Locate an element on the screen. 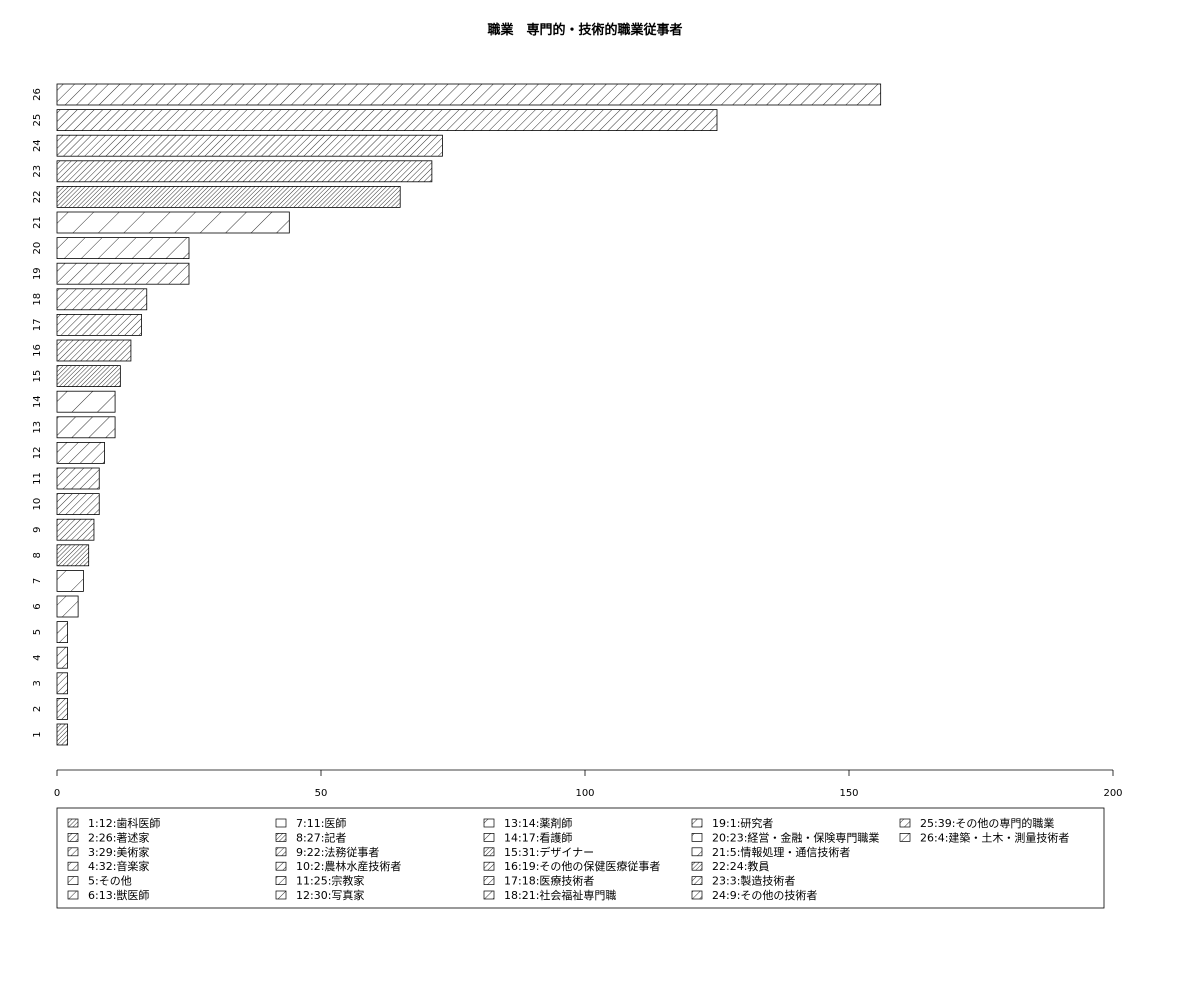 This screenshot has width=1200, height=1000. y-tick-label: 24 is located at coordinates (37, 145).